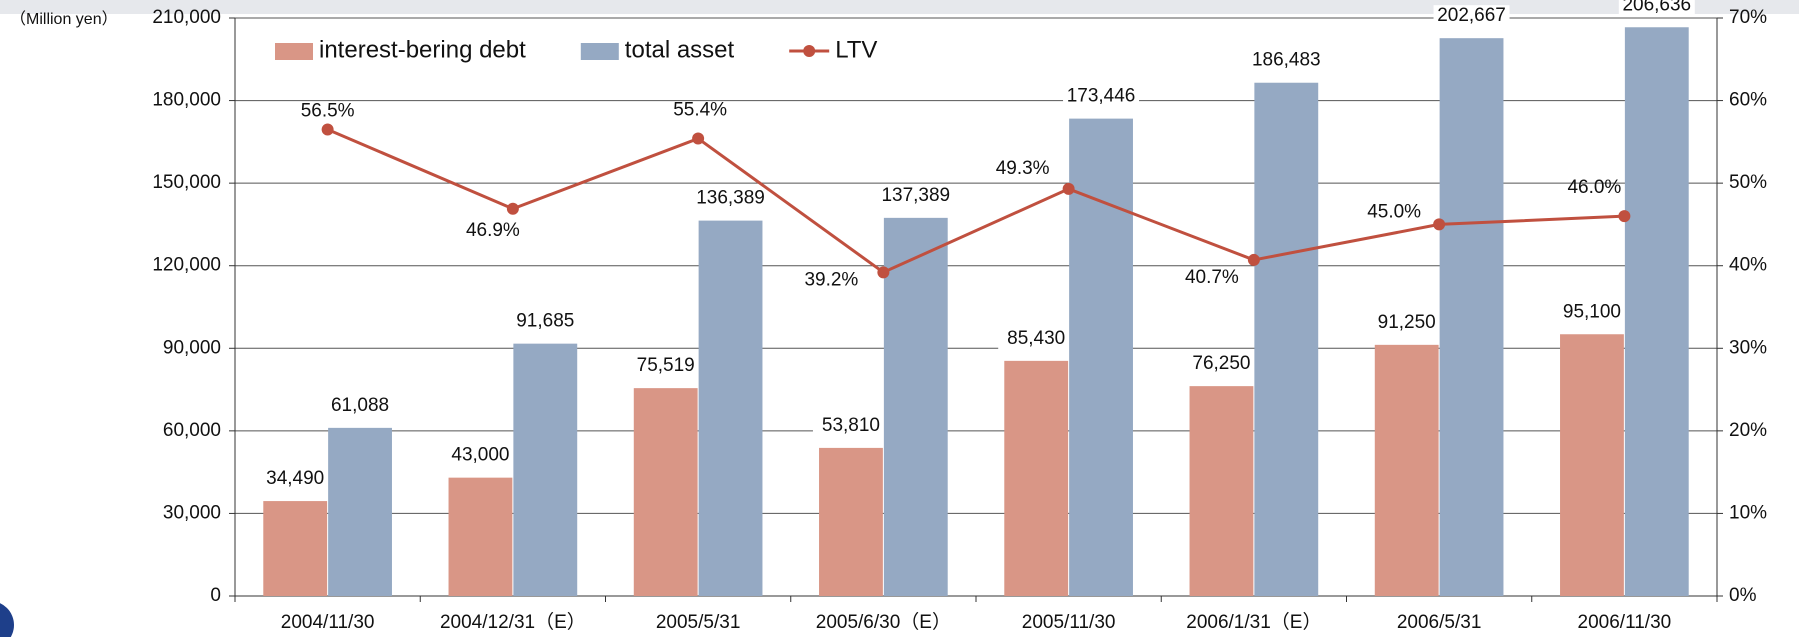 This screenshot has height=637, width=1799. What do you see at coordinates (831, 279) in the screenshot?
I see `value-label: 39.2%` at bounding box center [831, 279].